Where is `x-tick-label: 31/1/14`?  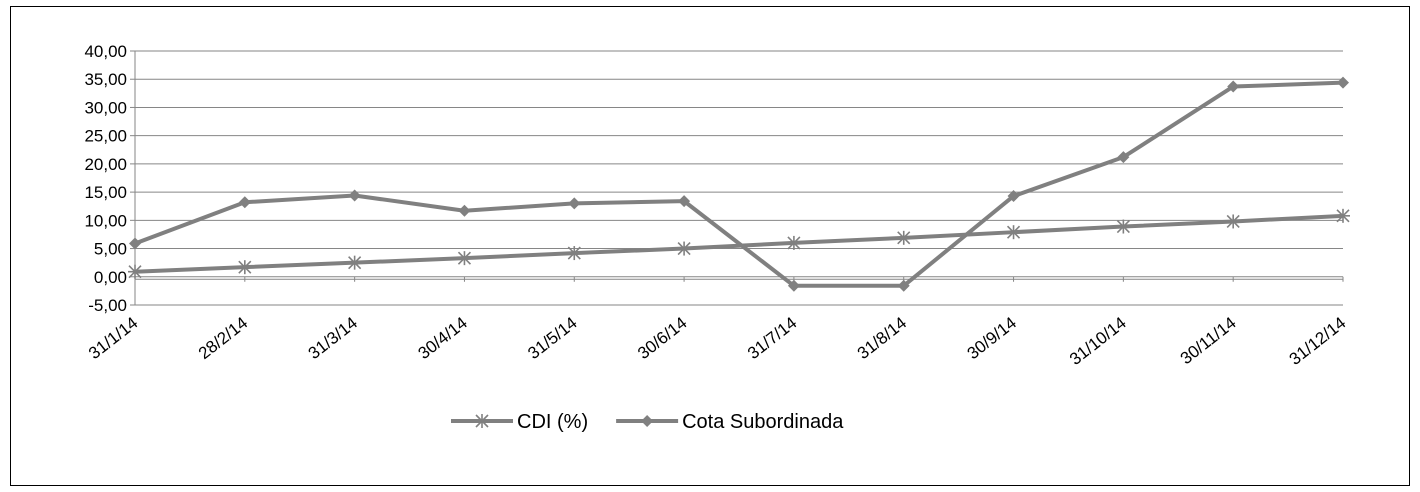 x-tick-label: 31/1/14 is located at coordinates (113, 338).